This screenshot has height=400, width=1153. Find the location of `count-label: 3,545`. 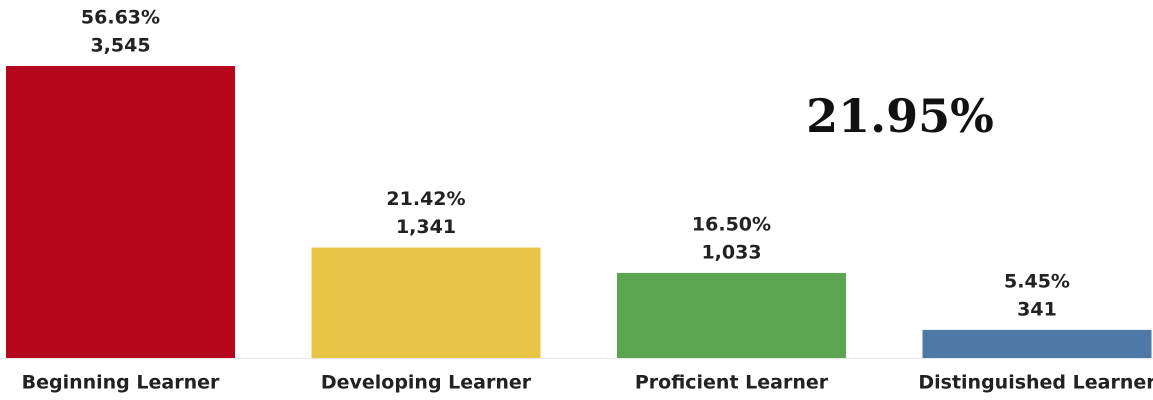

count-label: 3,545 is located at coordinates (120, 46).